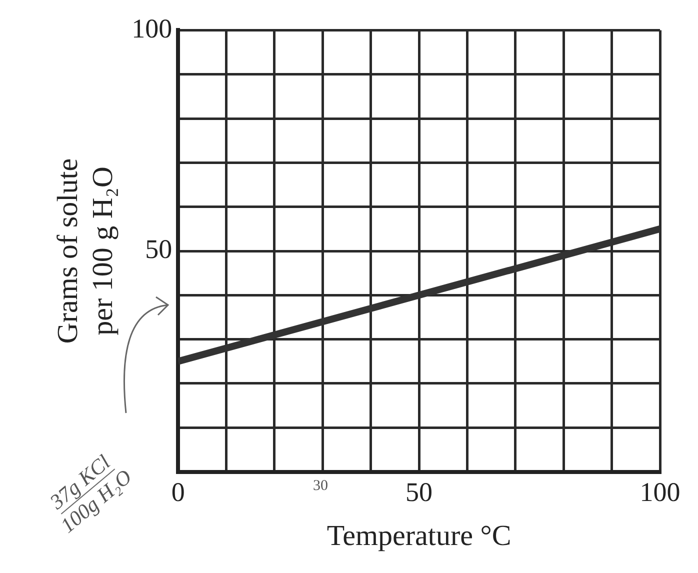 The width and height of the screenshot is (698, 573). I want to click on x-tick-label: 50, so click(419, 492).